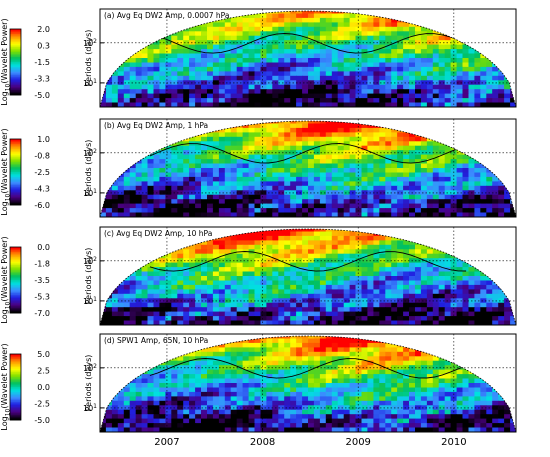 The width and height of the screenshot is (550, 457). I want to click on y-tick-exponent: 2, so click(95, 259).